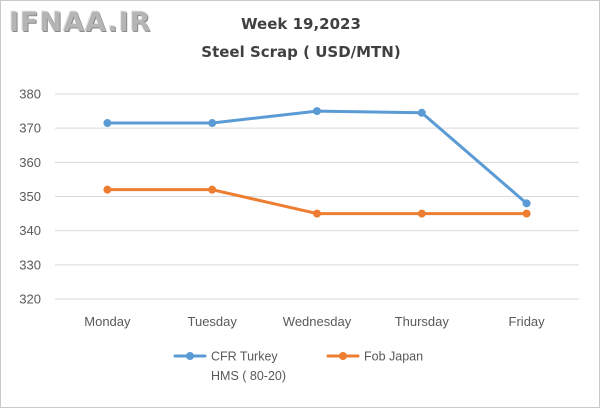  Describe the element at coordinates (30, 196) in the screenshot. I see `y-tick-label: 350` at that location.